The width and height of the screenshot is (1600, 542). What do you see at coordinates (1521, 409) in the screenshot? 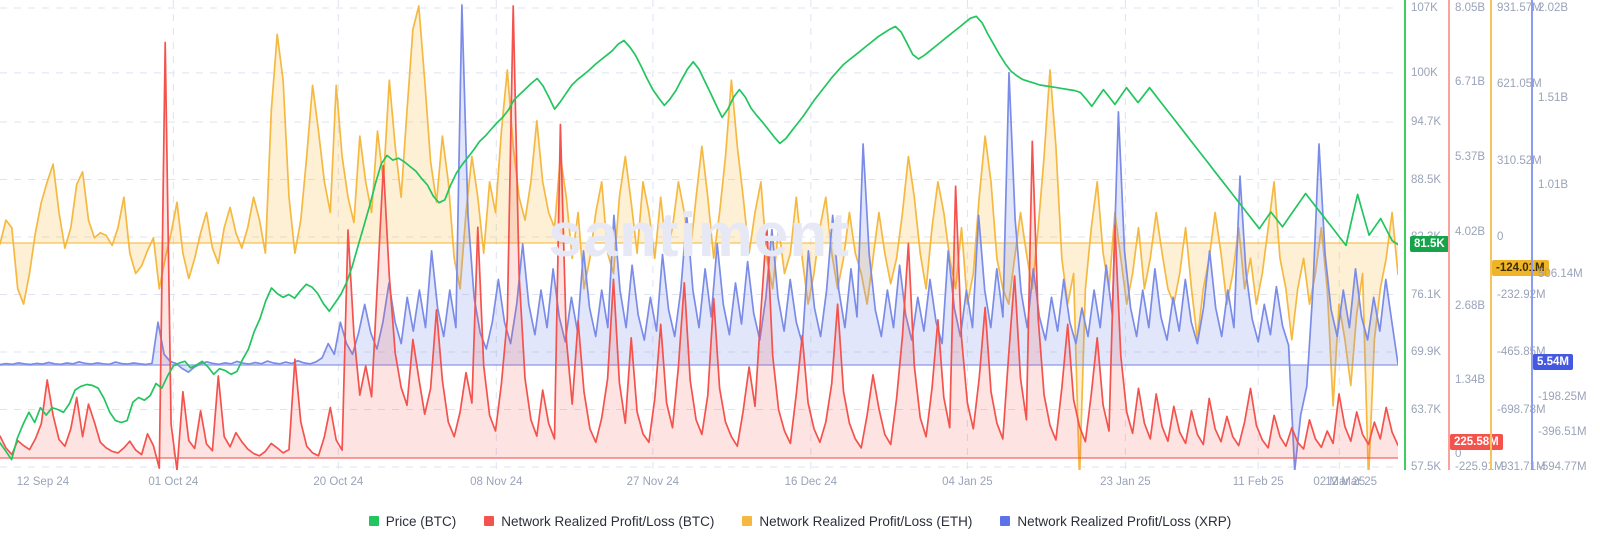
I see `axis-tick-label: -698.78M` at bounding box center [1521, 409].